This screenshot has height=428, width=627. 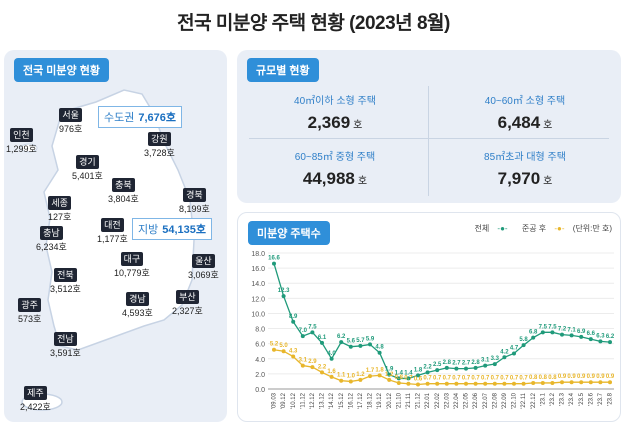 What do you see at coordinates (514, 348) in the screenshot?
I see `series-total-data-label: 4.7` at bounding box center [514, 348].